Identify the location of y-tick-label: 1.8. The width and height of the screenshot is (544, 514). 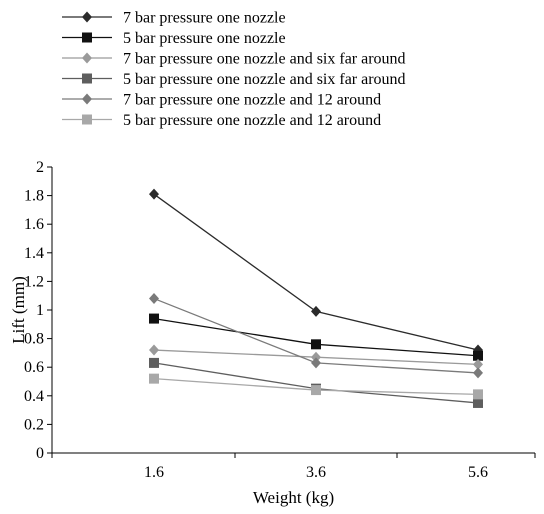
(34, 196).